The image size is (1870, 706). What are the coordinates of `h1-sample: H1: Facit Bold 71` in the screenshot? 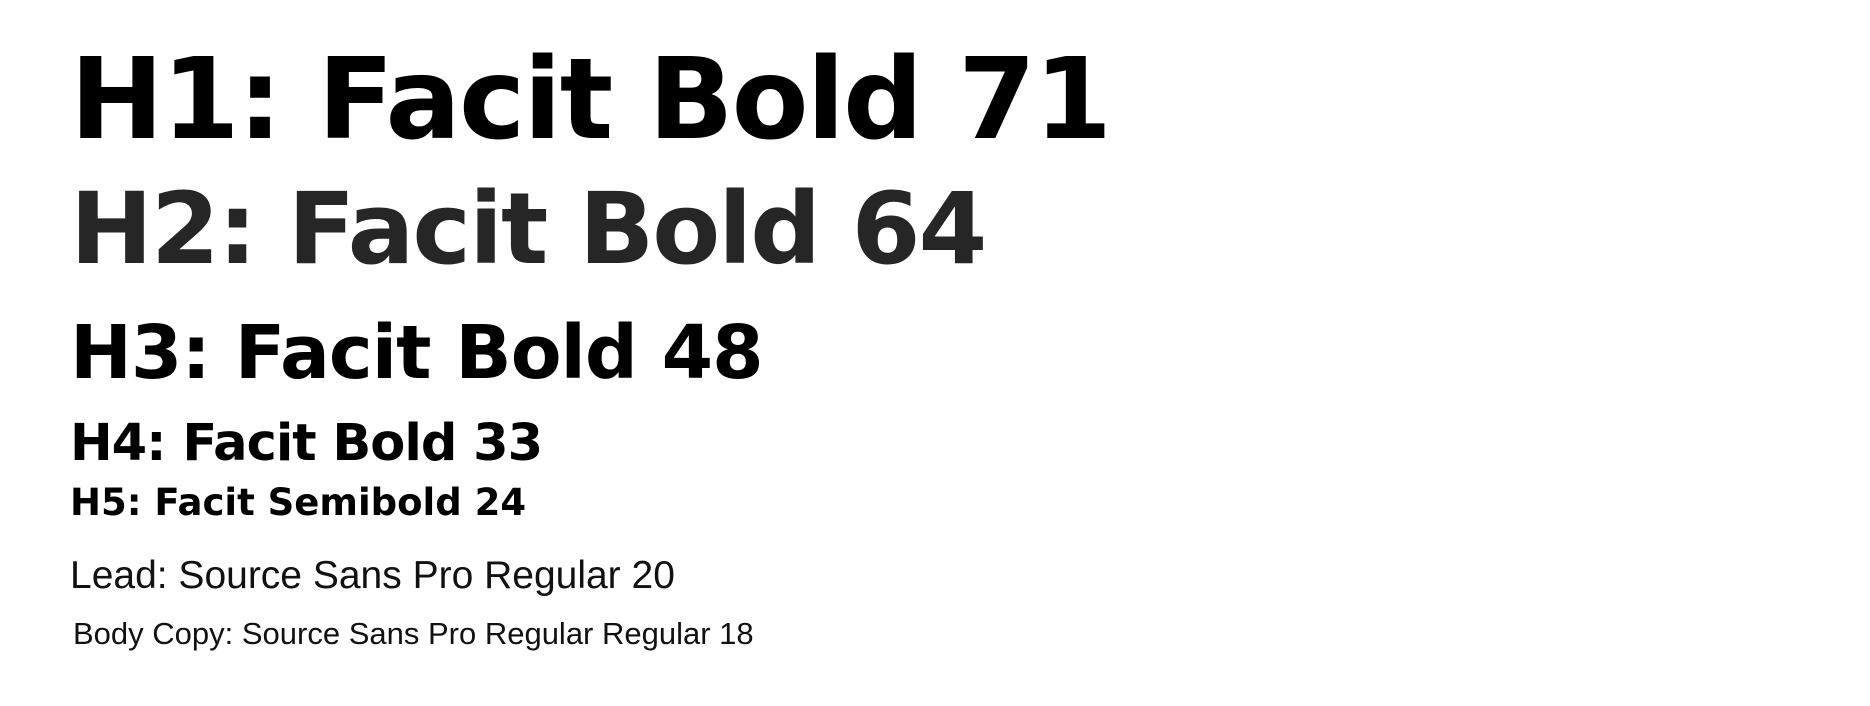 It's located at (591, 100).